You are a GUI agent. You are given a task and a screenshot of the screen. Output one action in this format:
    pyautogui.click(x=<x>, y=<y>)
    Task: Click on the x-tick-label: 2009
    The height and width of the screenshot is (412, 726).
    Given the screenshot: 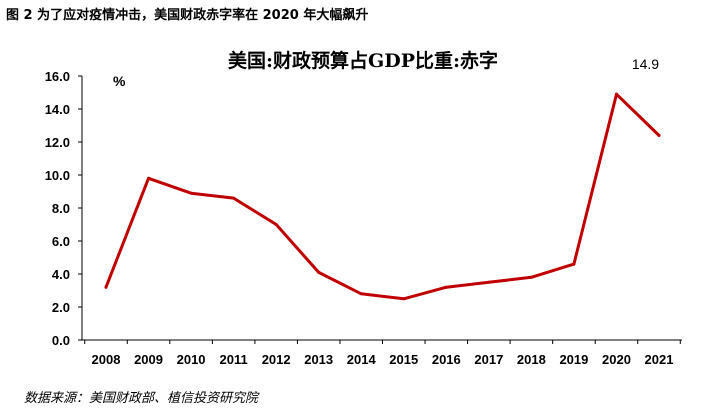 What is the action you would take?
    pyautogui.click(x=148, y=359)
    